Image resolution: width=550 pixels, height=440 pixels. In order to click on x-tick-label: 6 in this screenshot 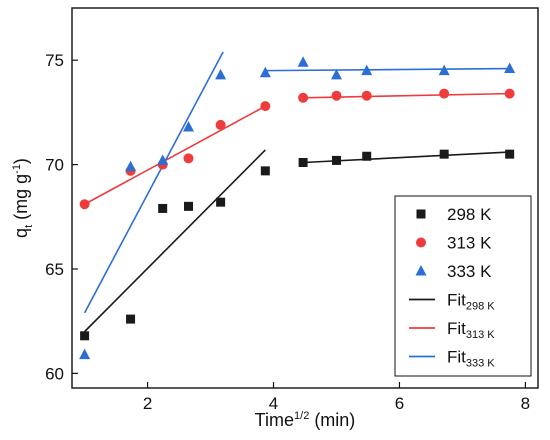, I will do `click(399, 403)`.